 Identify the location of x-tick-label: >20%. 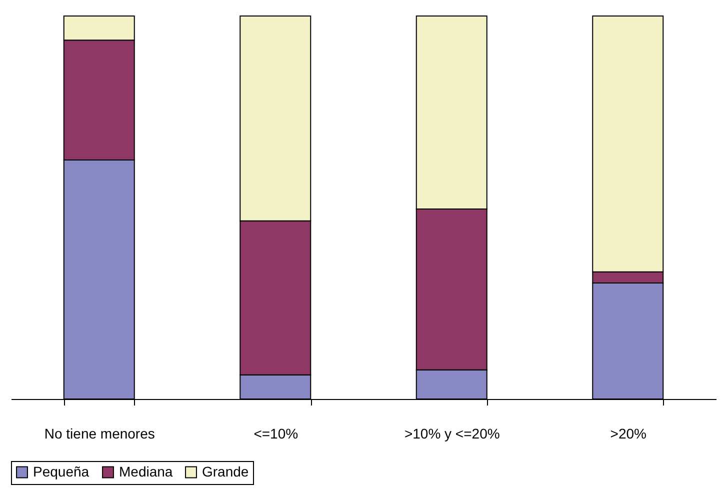
(628, 434).